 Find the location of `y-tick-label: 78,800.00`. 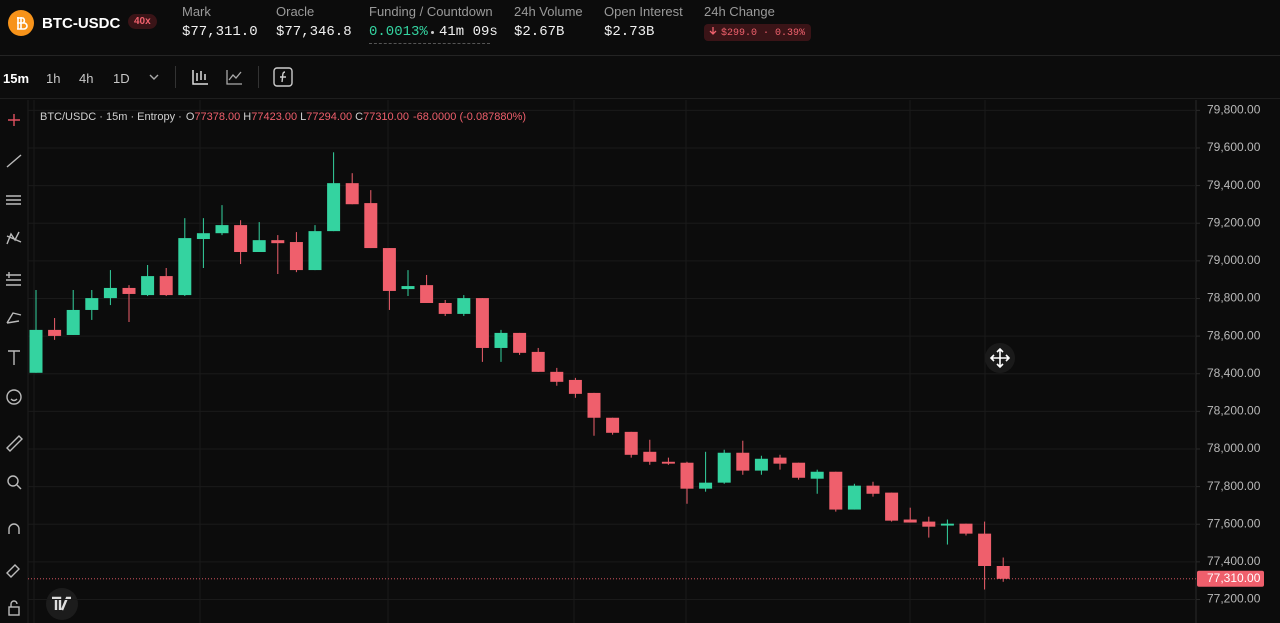

y-tick-label: 78,800.00 is located at coordinates (1234, 298).